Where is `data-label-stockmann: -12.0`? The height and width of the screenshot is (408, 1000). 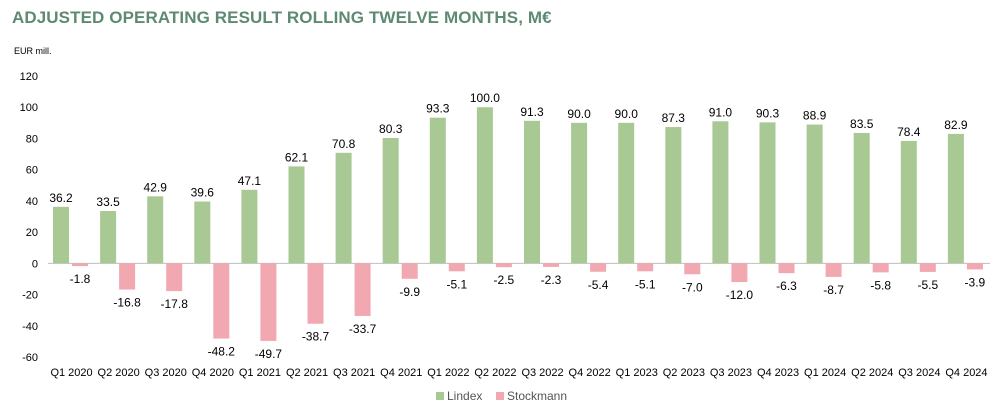 data-label-stockmann: -12.0 is located at coordinates (740, 295).